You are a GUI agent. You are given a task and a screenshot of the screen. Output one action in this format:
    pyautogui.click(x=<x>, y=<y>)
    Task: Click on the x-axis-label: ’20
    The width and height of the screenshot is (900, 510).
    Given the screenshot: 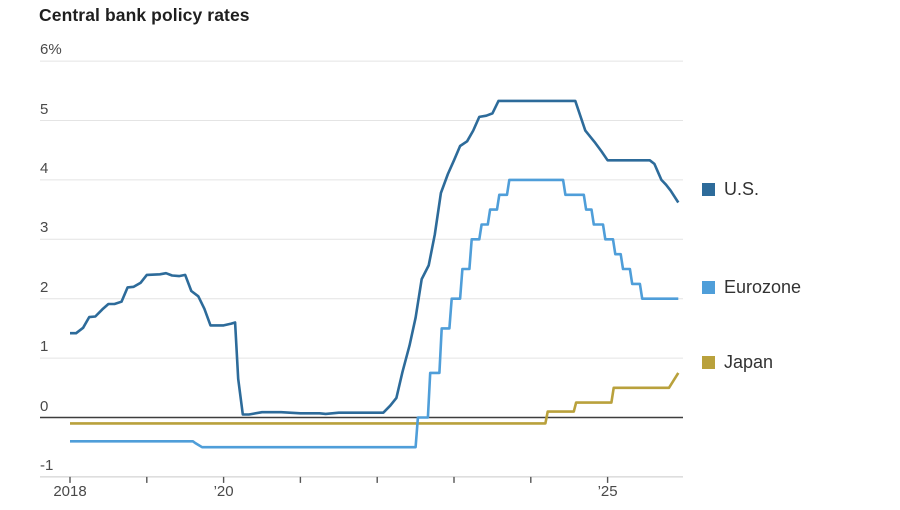 What is the action you would take?
    pyautogui.click(x=223, y=491)
    